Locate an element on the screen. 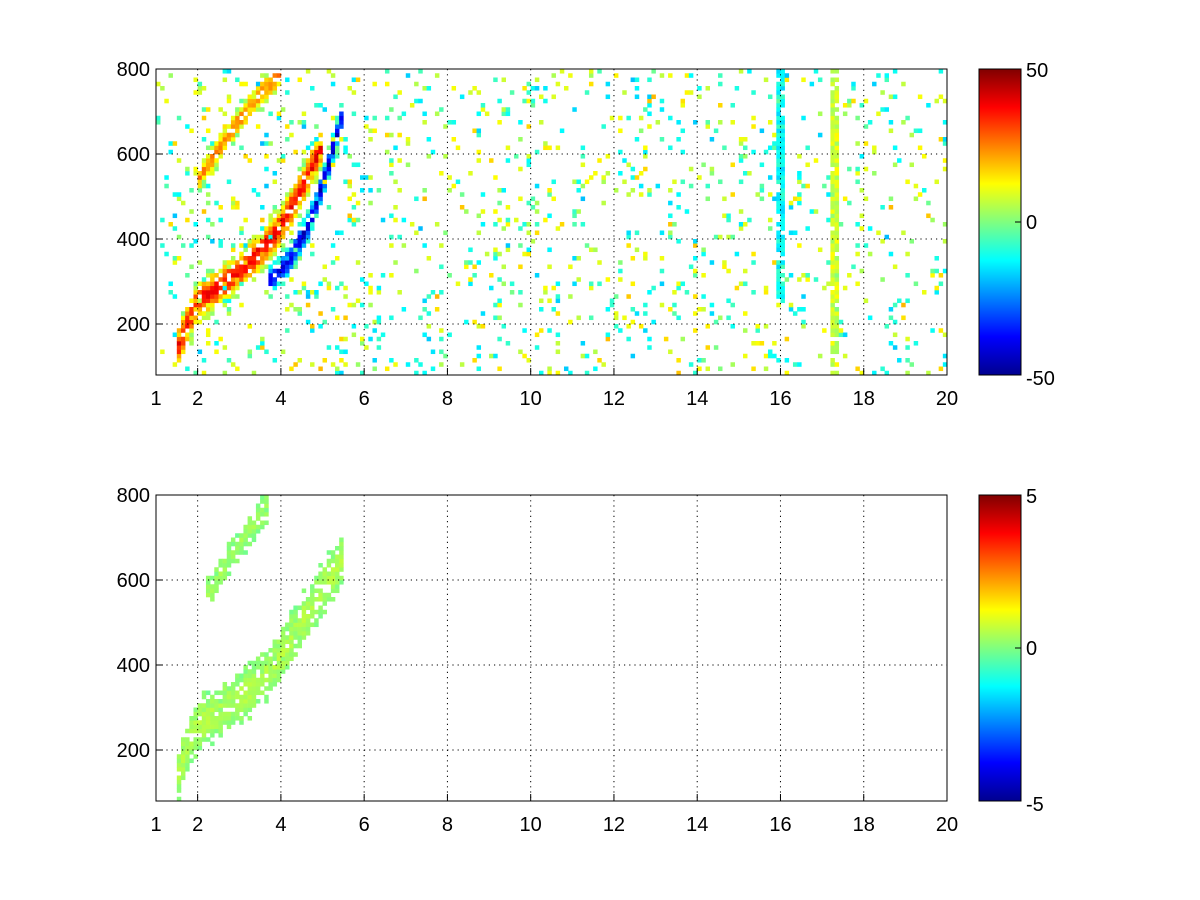  x-tick-label: 14 is located at coordinates (697, 825).